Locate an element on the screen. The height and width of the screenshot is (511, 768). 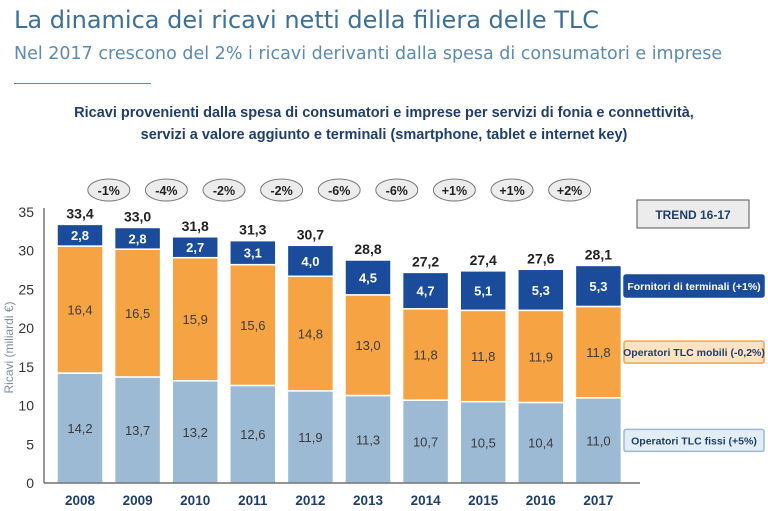
legend-label: Operatori TLC mobili (-0,2%) is located at coordinates (694, 353).